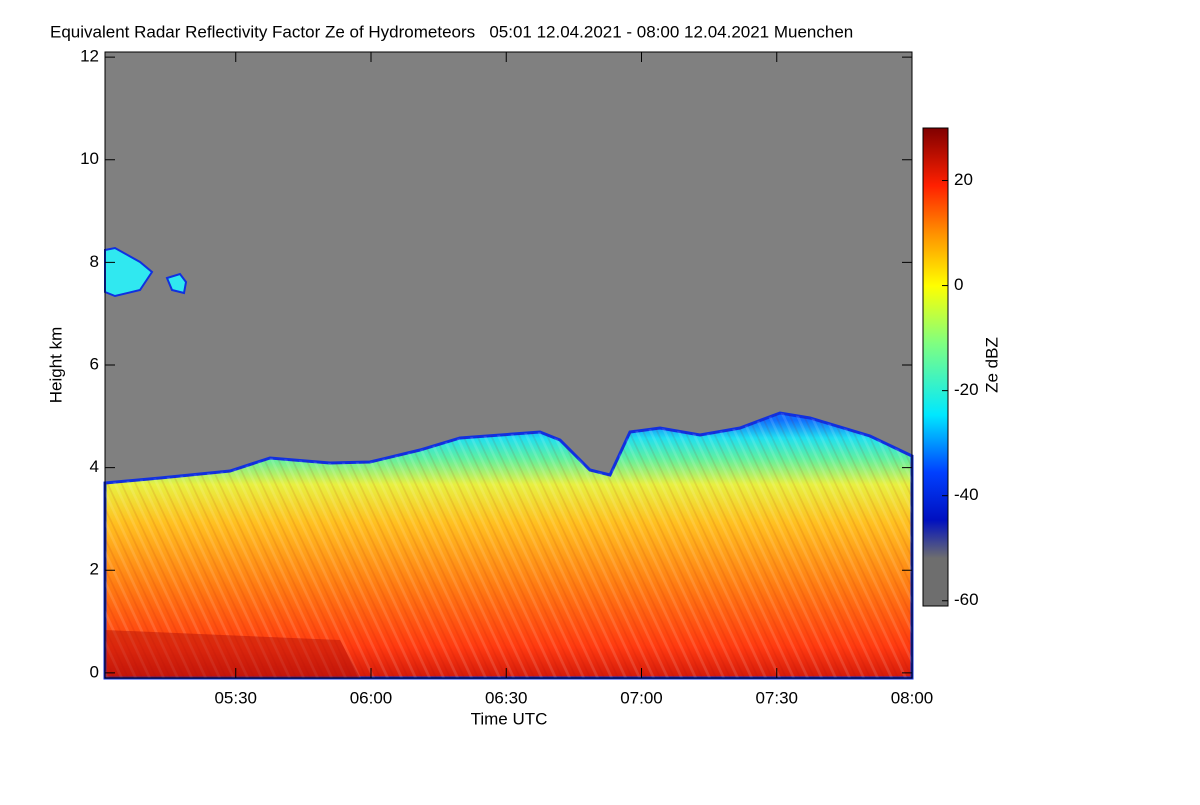 The width and height of the screenshot is (1200, 805). Describe the element at coordinates (371, 697) in the screenshot. I see `x-tick-label: 06:00` at that location.